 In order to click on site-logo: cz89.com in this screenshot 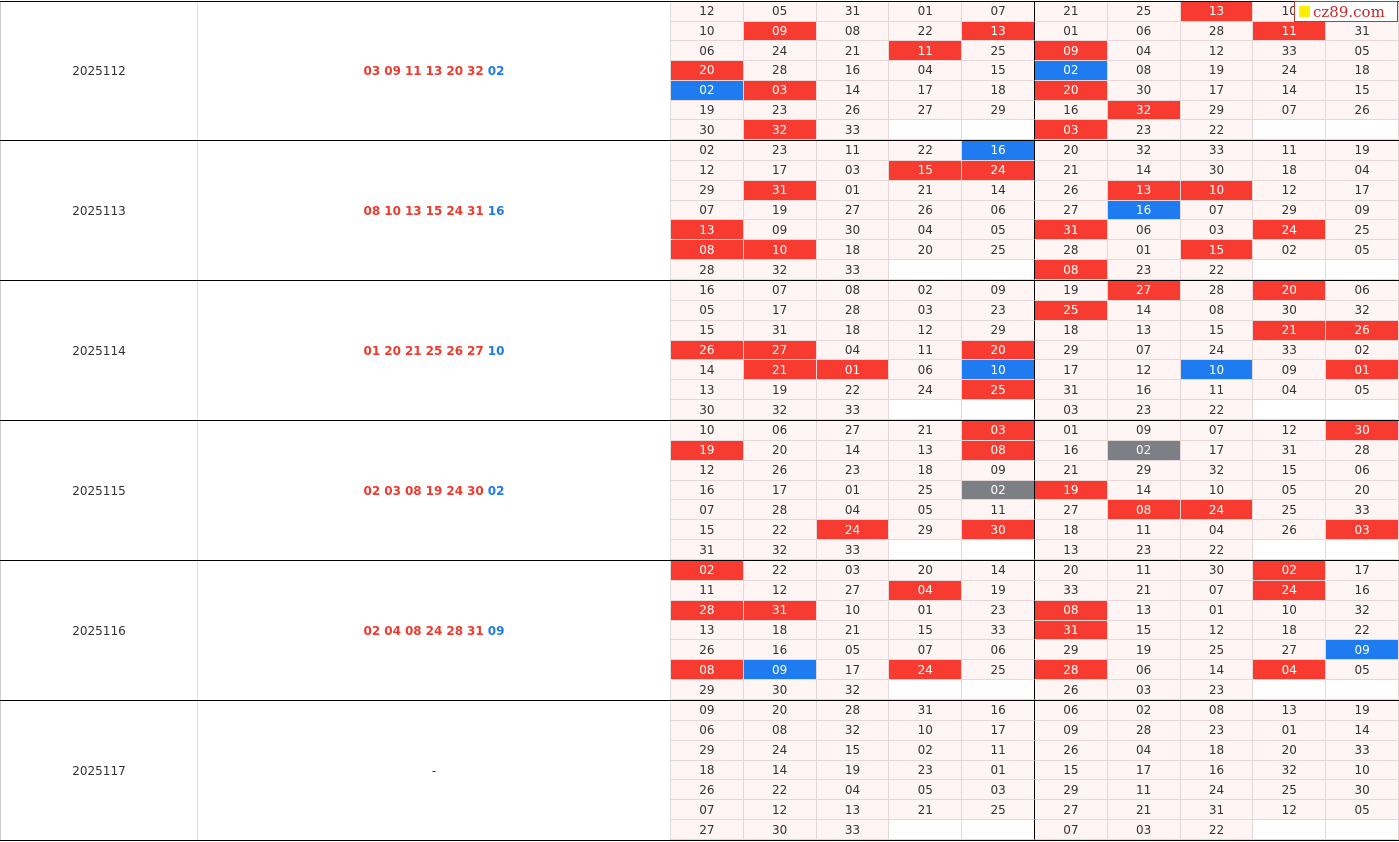, I will do `click(1346, 11)`.